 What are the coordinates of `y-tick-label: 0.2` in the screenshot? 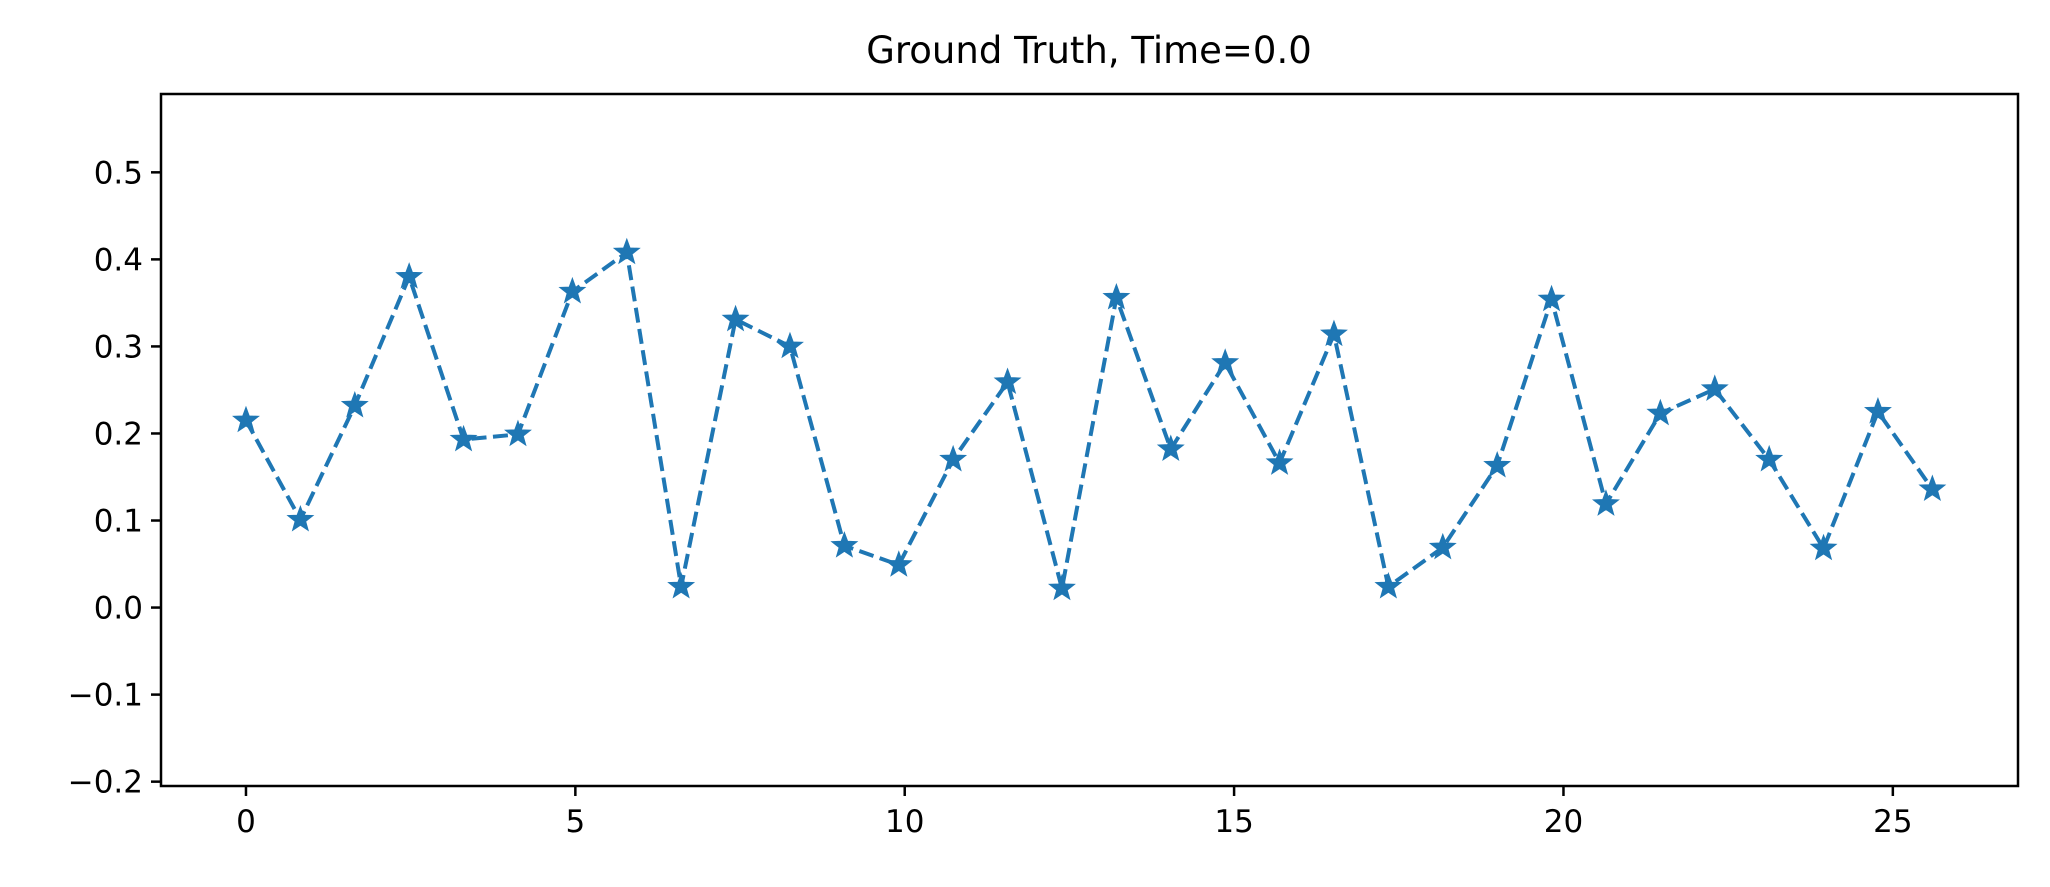 It's located at (118, 434).